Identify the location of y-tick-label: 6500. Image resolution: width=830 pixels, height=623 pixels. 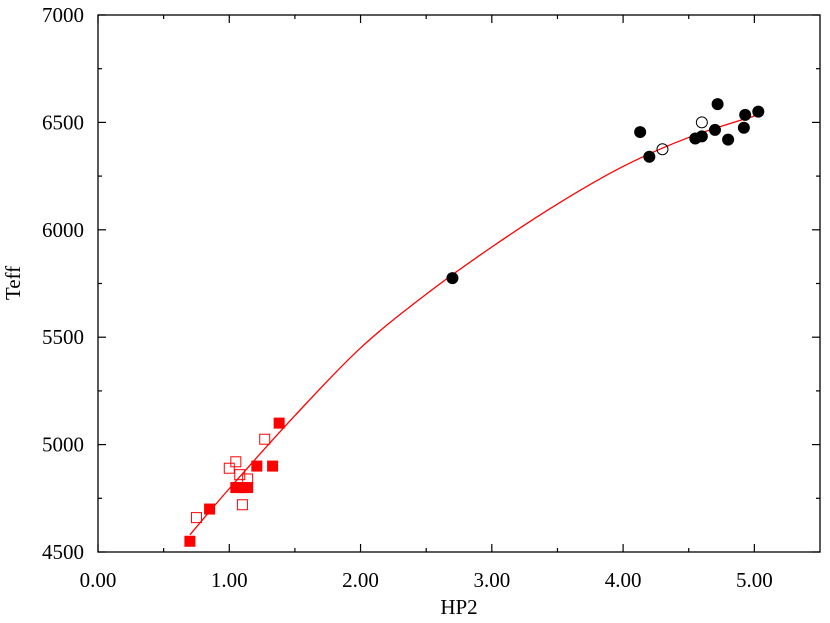
(63, 122).